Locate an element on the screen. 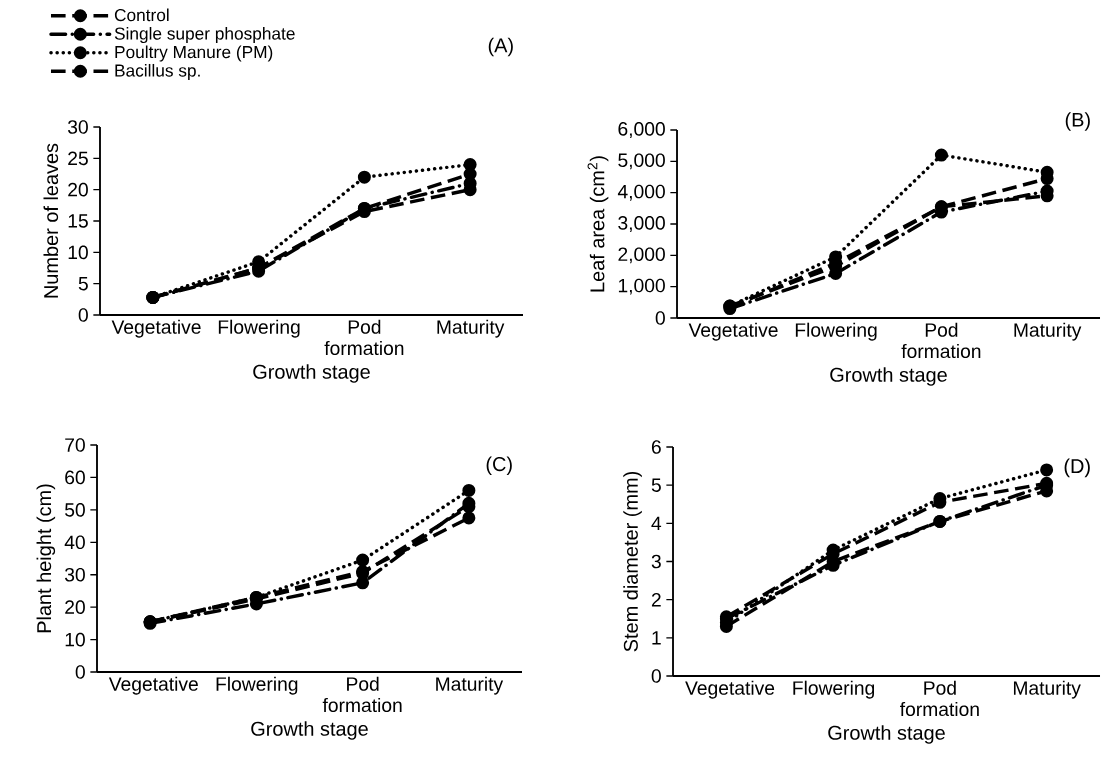 Image resolution: width=1102 pixels, height=766 pixels. y-tick-label: 40 is located at coordinates (74, 542).